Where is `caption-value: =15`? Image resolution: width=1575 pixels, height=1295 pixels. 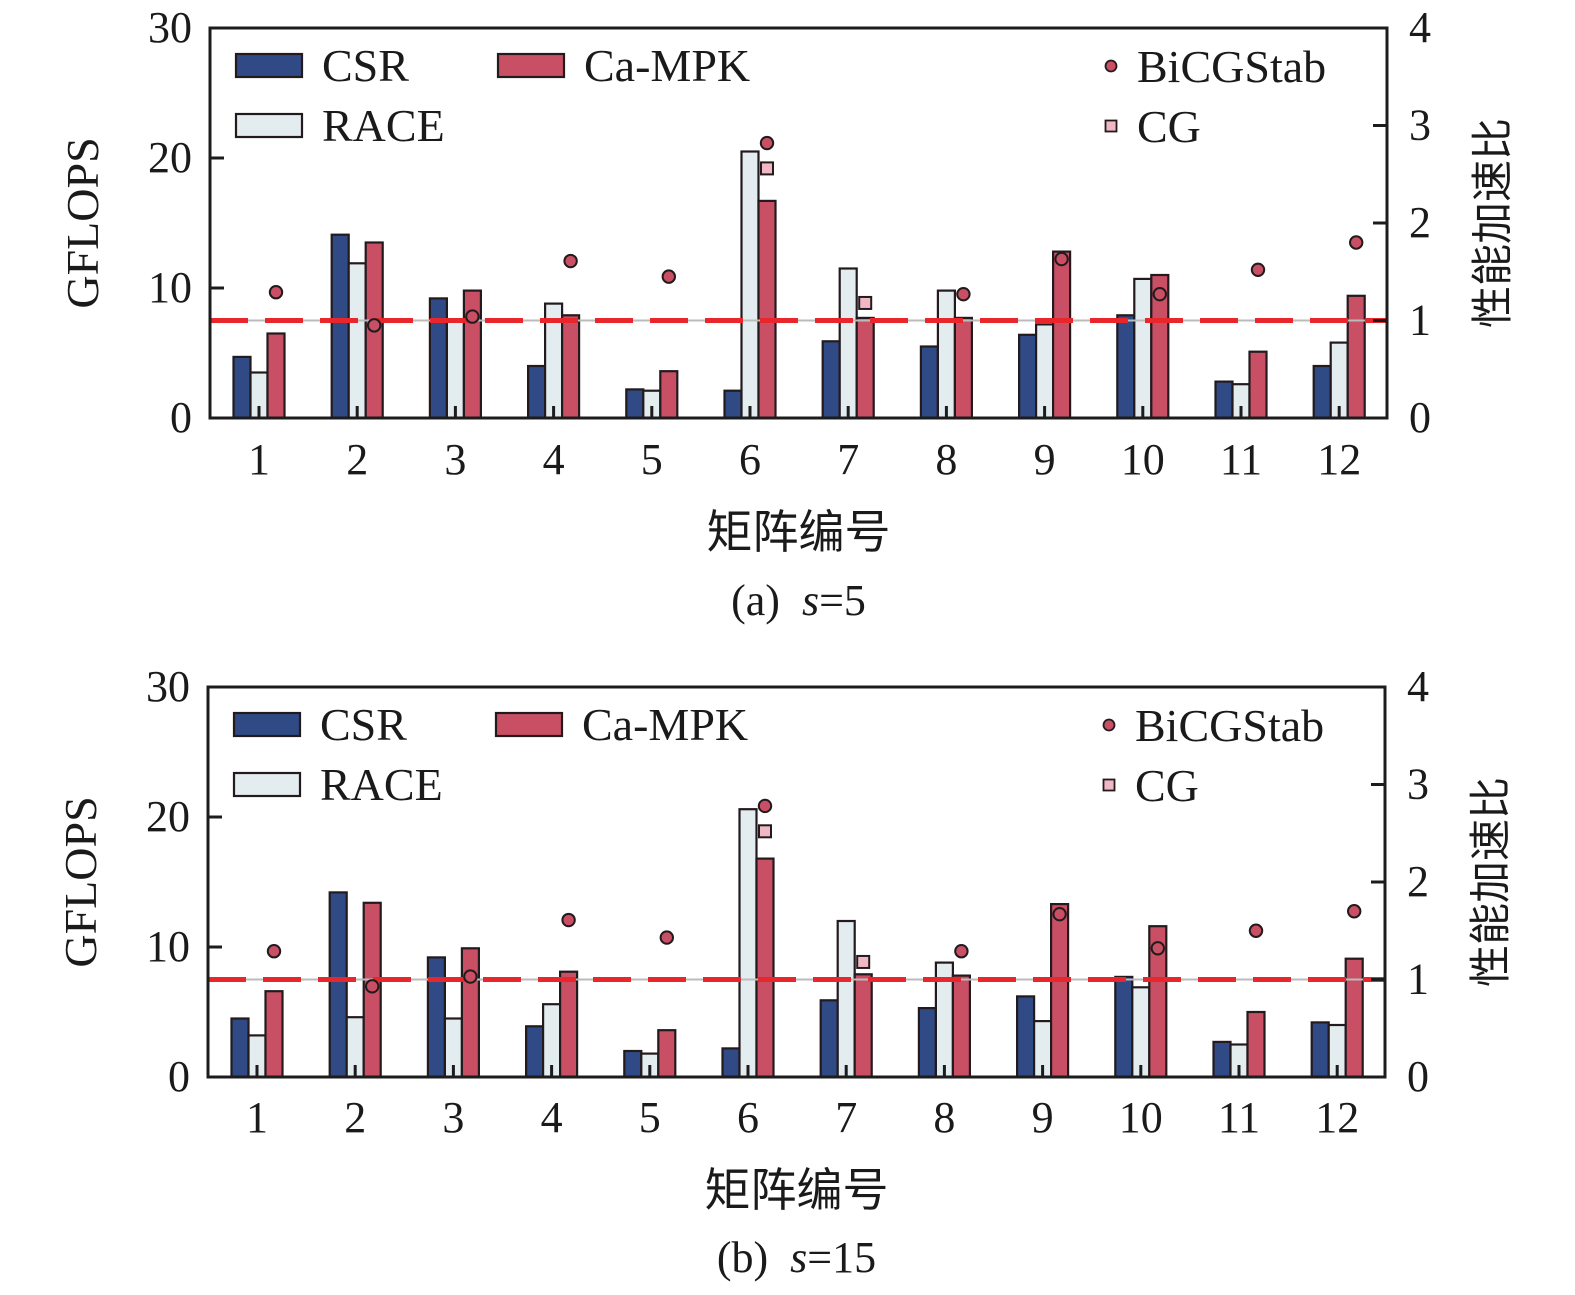 caption-value: =15 is located at coordinates (841, 1257).